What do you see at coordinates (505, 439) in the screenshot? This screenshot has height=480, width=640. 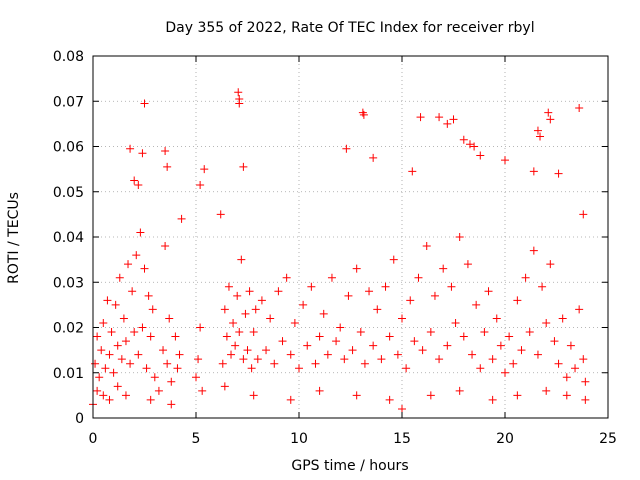 I see `x-tick-label: 20` at bounding box center [505, 439].